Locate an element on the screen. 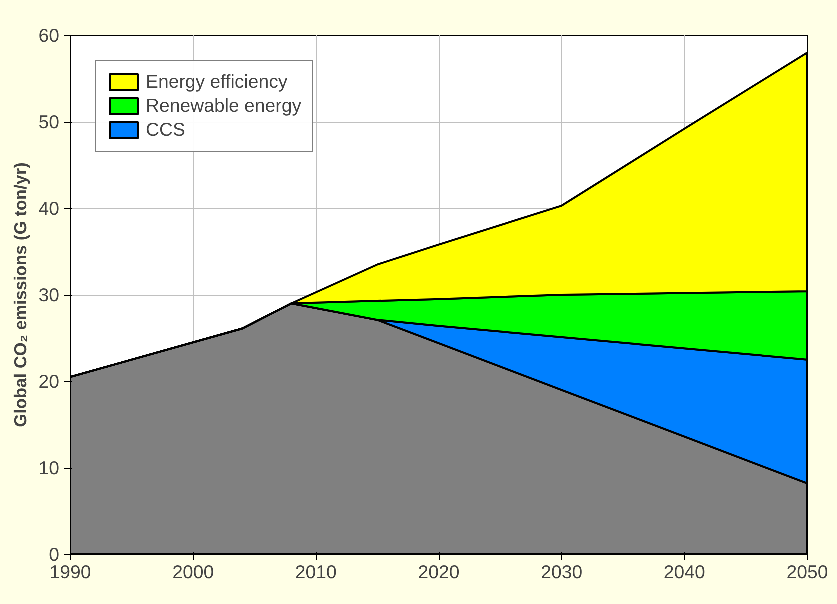 This screenshot has height=604, width=837. x-tick-label: 2010 is located at coordinates (316, 572).